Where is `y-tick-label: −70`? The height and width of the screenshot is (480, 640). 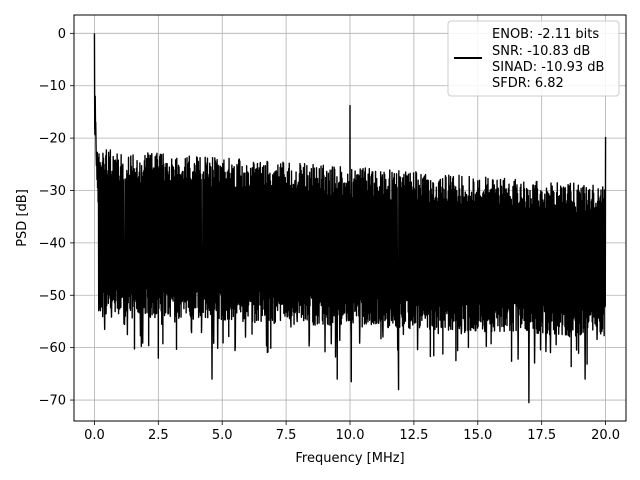 y-tick-label: −70 is located at coordinates (52, 401).